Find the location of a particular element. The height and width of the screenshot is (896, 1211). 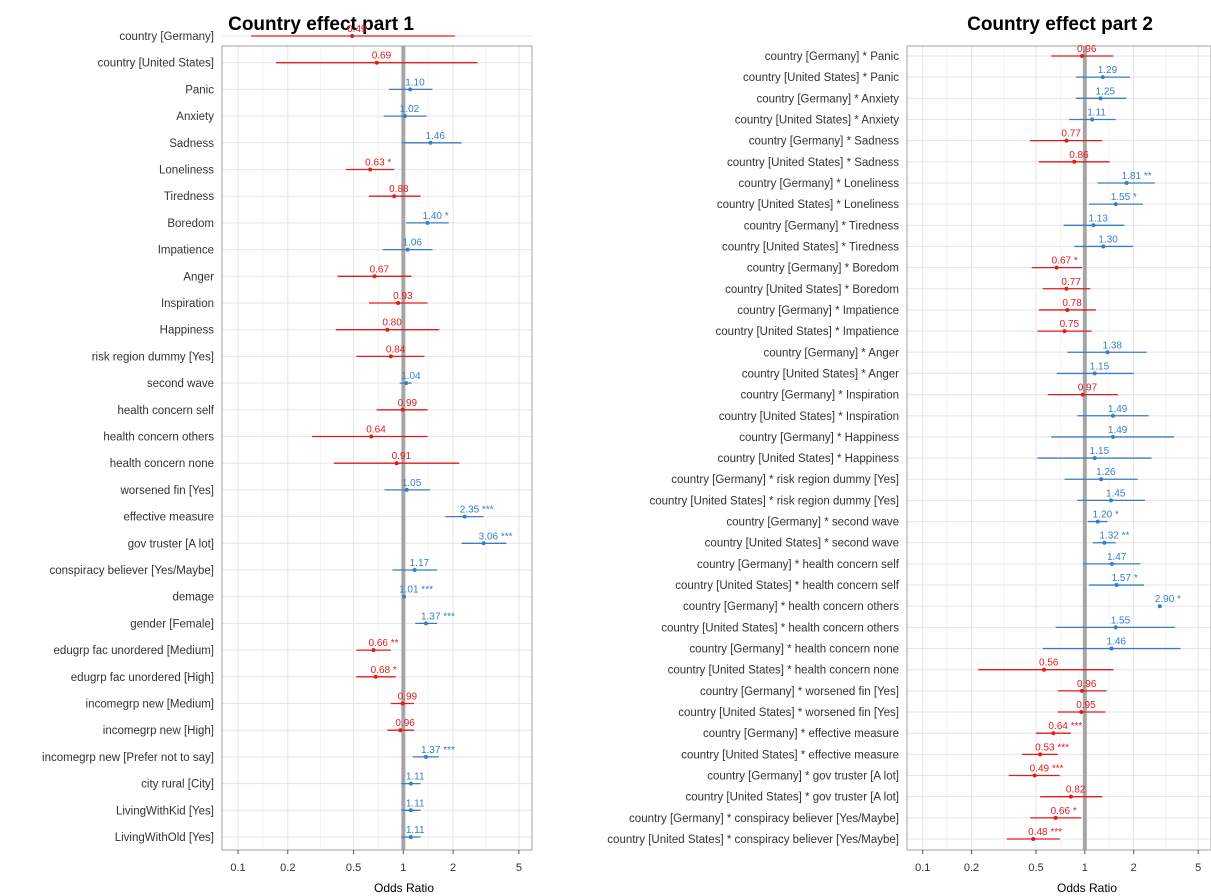

term-label: country [Germany] * second wave is located at coordinates (812, 523).